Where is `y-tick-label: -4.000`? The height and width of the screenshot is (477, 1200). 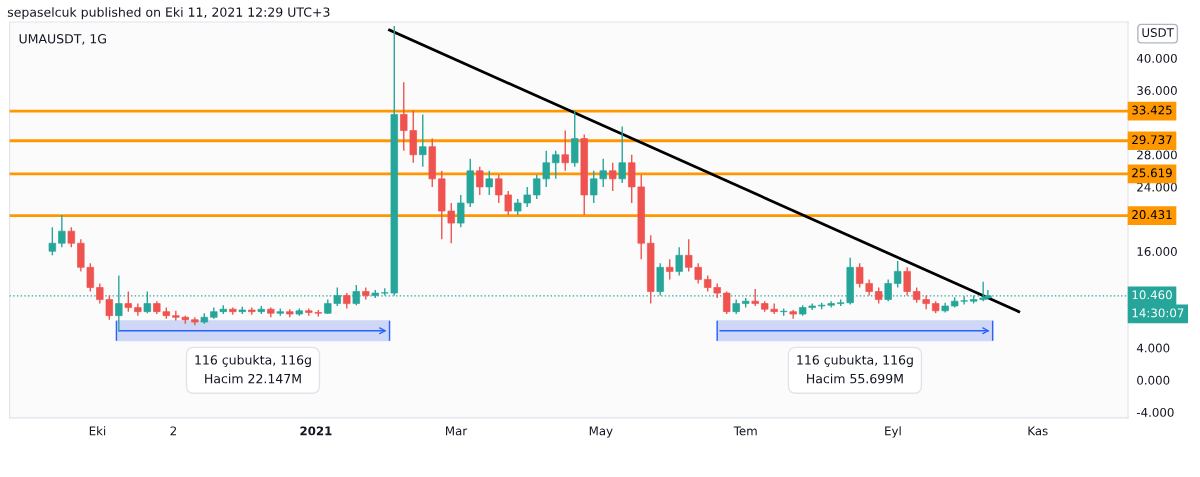 y-tick-label: -4.000 is located at coordinates (1155, 412).